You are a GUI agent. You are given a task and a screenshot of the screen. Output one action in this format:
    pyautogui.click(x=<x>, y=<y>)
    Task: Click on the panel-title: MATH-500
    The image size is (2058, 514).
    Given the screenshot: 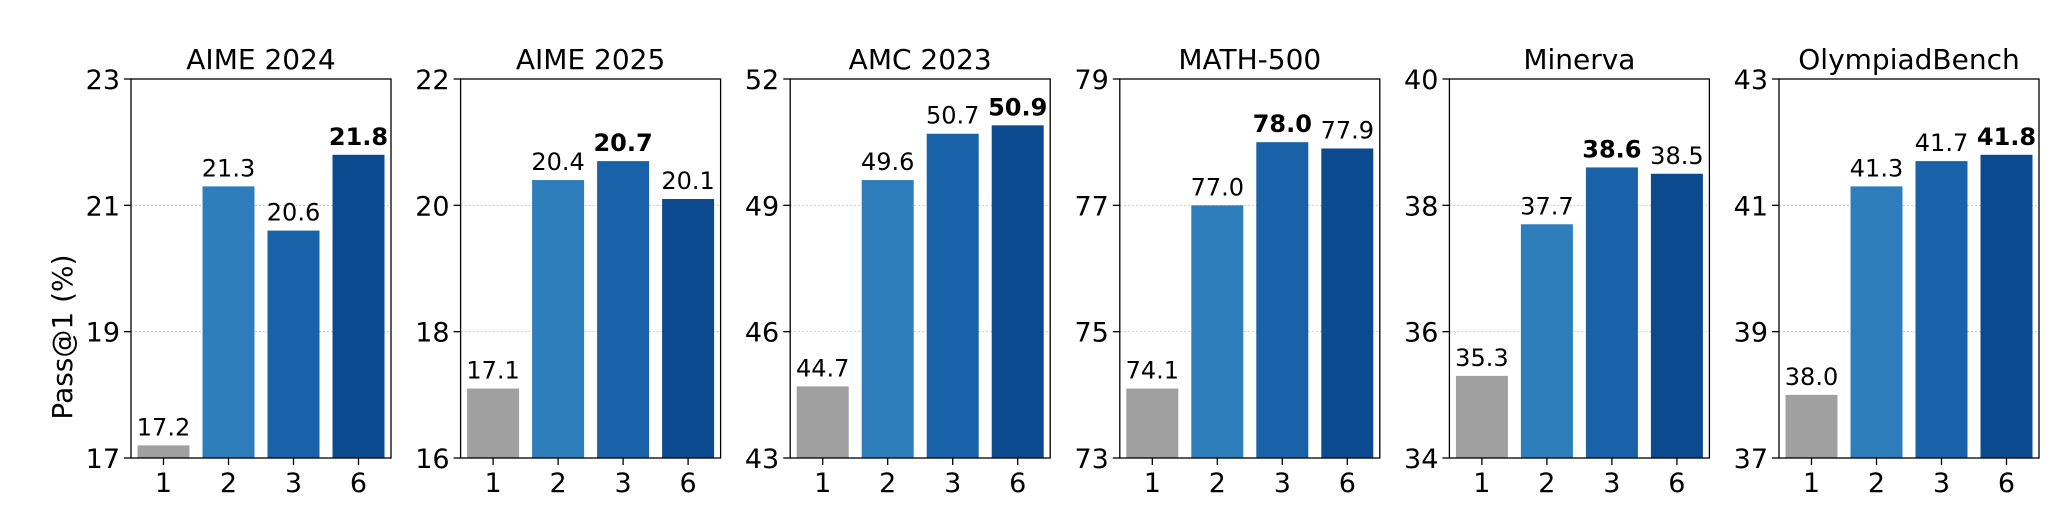 What is the action you would take?
    pyautogui.click(x=1249, y=59)
    